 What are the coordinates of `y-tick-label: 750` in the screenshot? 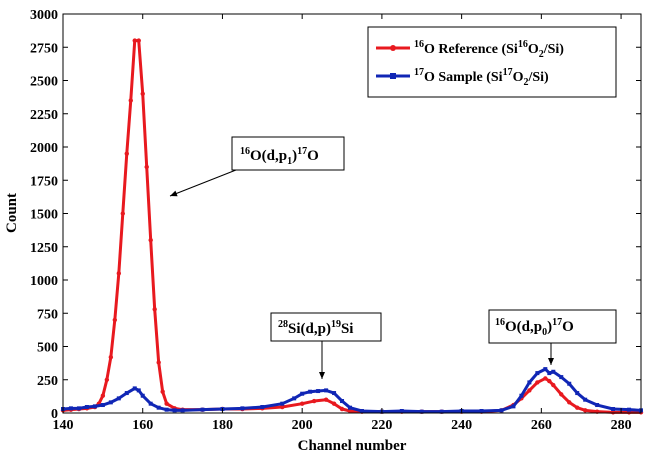 It's located at (47, 314).